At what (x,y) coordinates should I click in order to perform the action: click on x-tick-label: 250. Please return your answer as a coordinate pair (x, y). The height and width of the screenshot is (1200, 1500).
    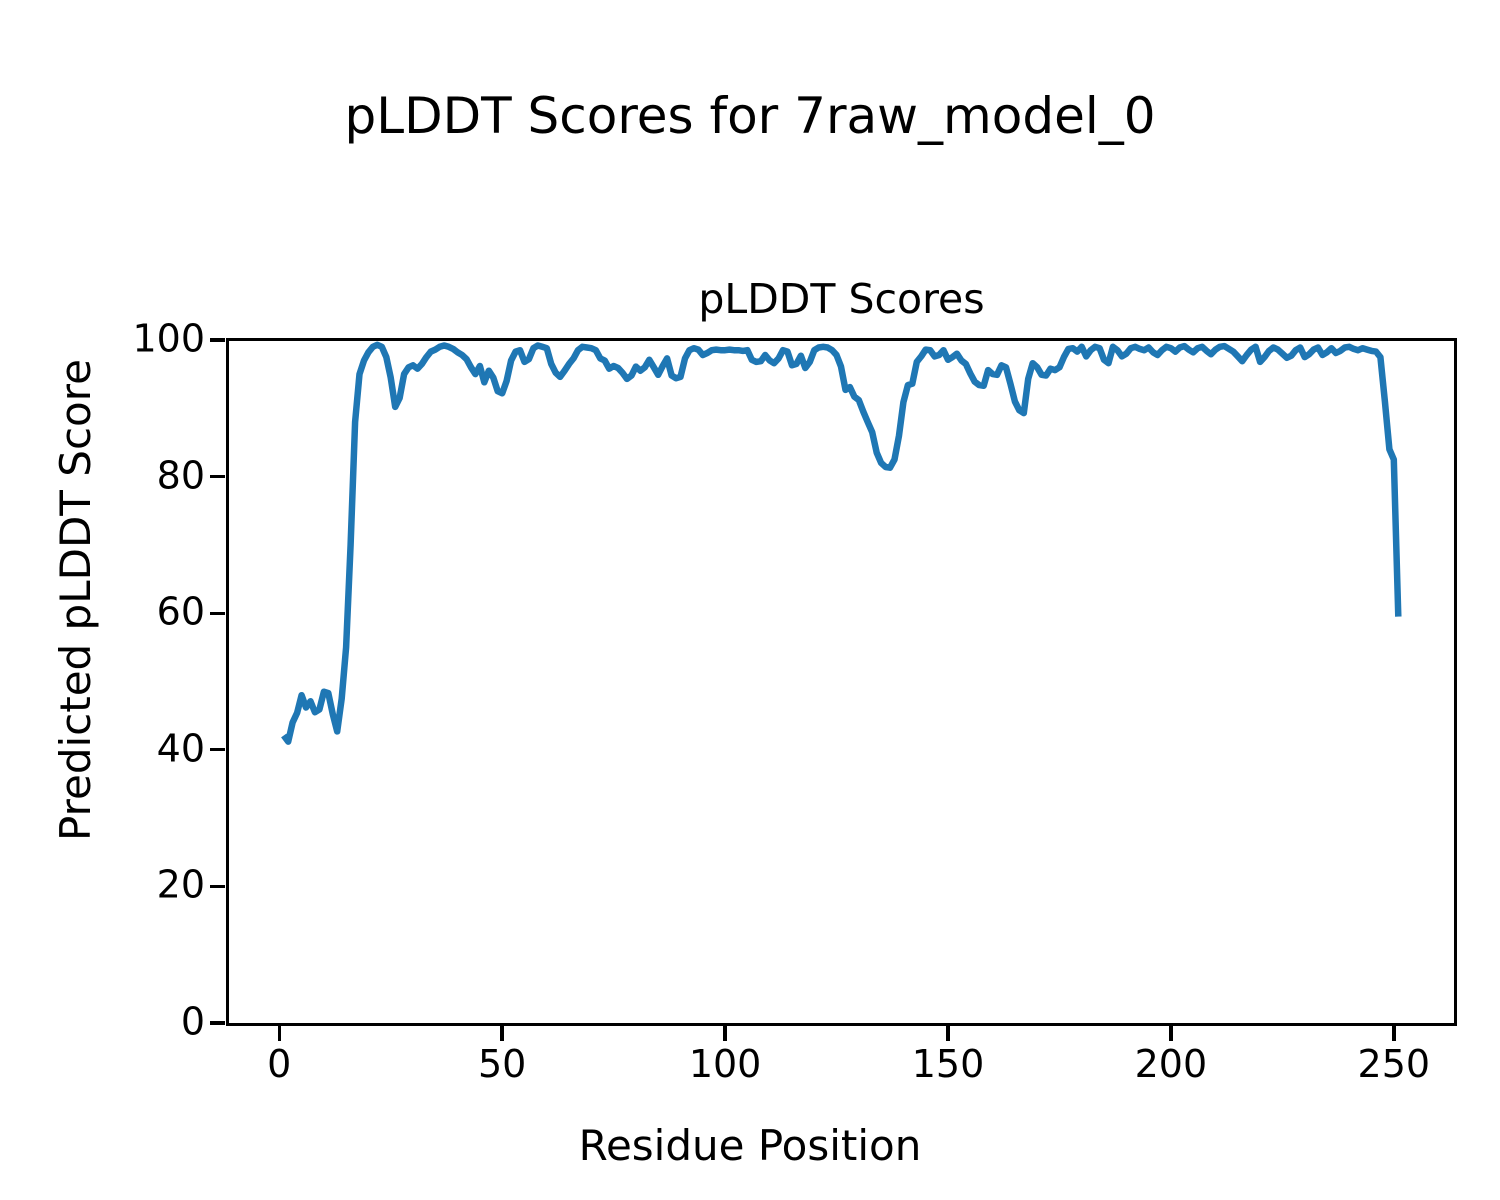
    Looking at the image, I should click on (1394, 1064).